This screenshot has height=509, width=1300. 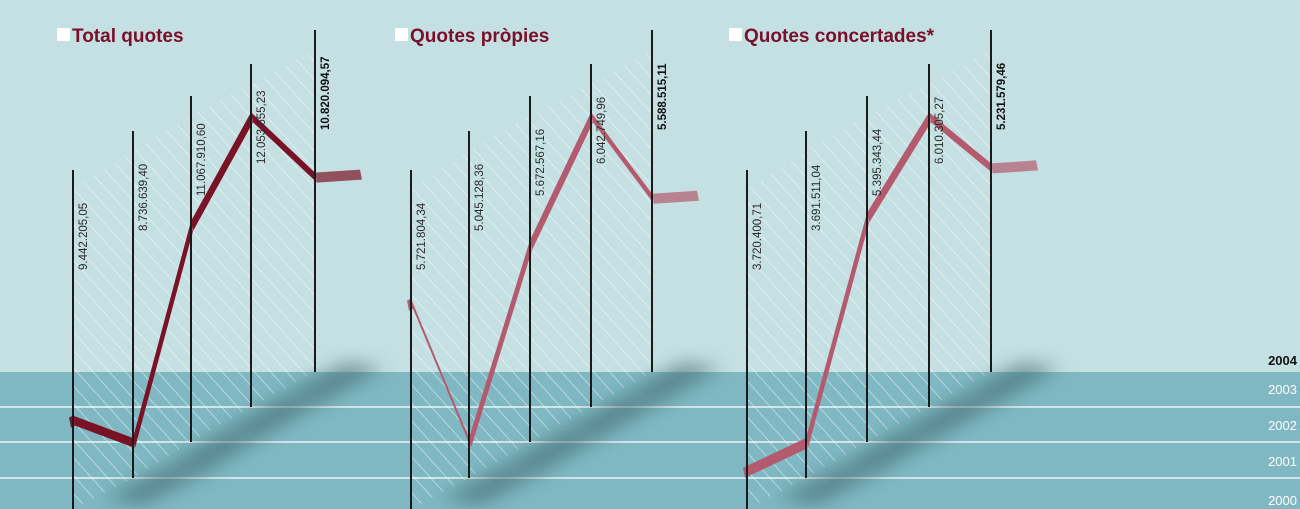 I want to click on year-label: 2002, so click(x=1282, y=425).